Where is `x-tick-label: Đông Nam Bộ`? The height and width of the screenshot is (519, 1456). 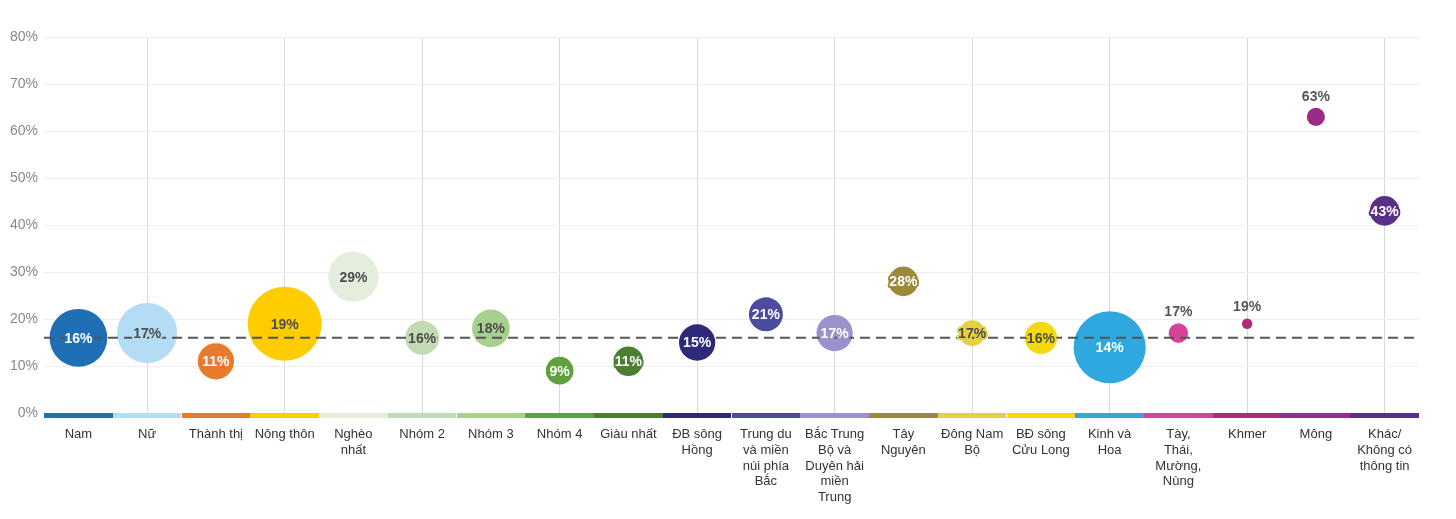 x-tick-label: Đông Nam Bộ is located at coordinates (972, 441).